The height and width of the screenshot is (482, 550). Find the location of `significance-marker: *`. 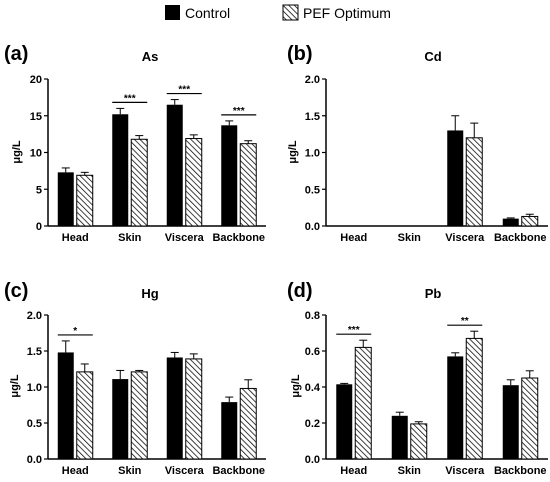

significance-marker: * is located at coordinates (75, 331).